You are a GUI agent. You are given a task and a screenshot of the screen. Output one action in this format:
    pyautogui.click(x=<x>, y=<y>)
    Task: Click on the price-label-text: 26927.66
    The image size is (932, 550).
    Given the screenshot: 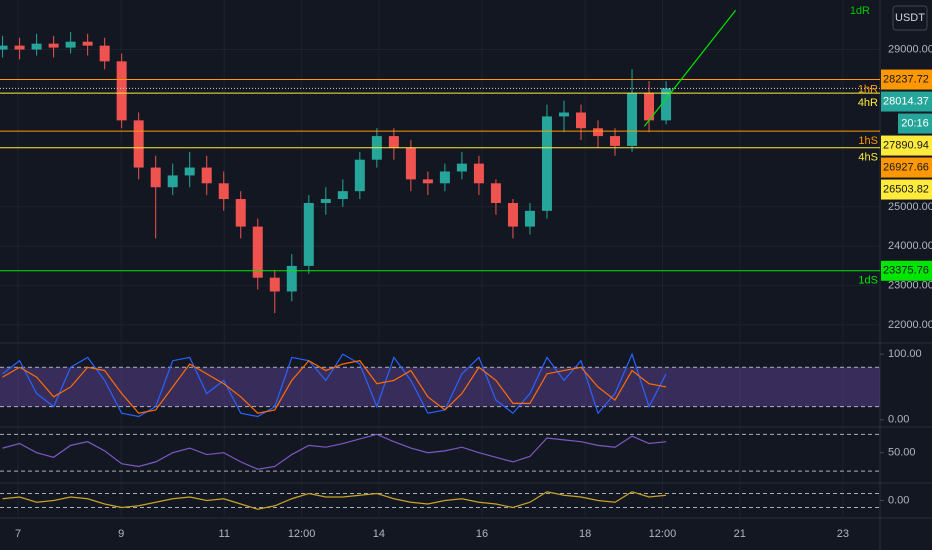 What is the action you would take?
    pyautogui.click(x=906, y=167)
    